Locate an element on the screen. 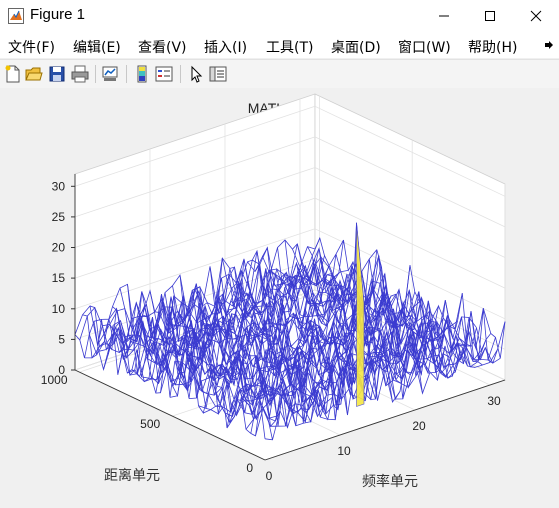  save-icon is located at coordinates (57, 74).